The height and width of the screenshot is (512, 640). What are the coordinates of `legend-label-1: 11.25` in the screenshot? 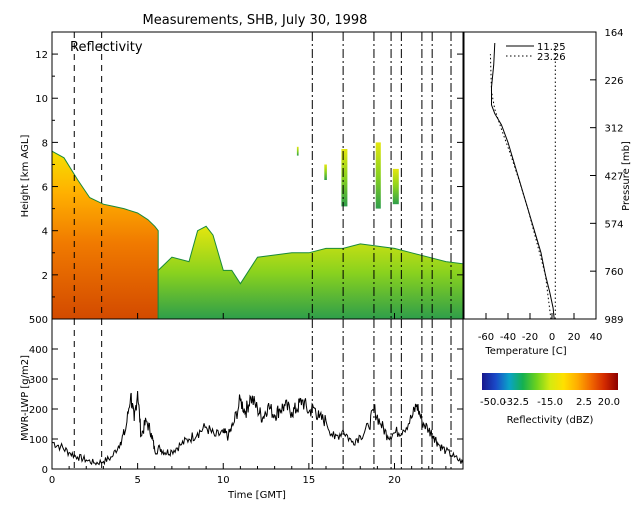 It's located at (551, 47).